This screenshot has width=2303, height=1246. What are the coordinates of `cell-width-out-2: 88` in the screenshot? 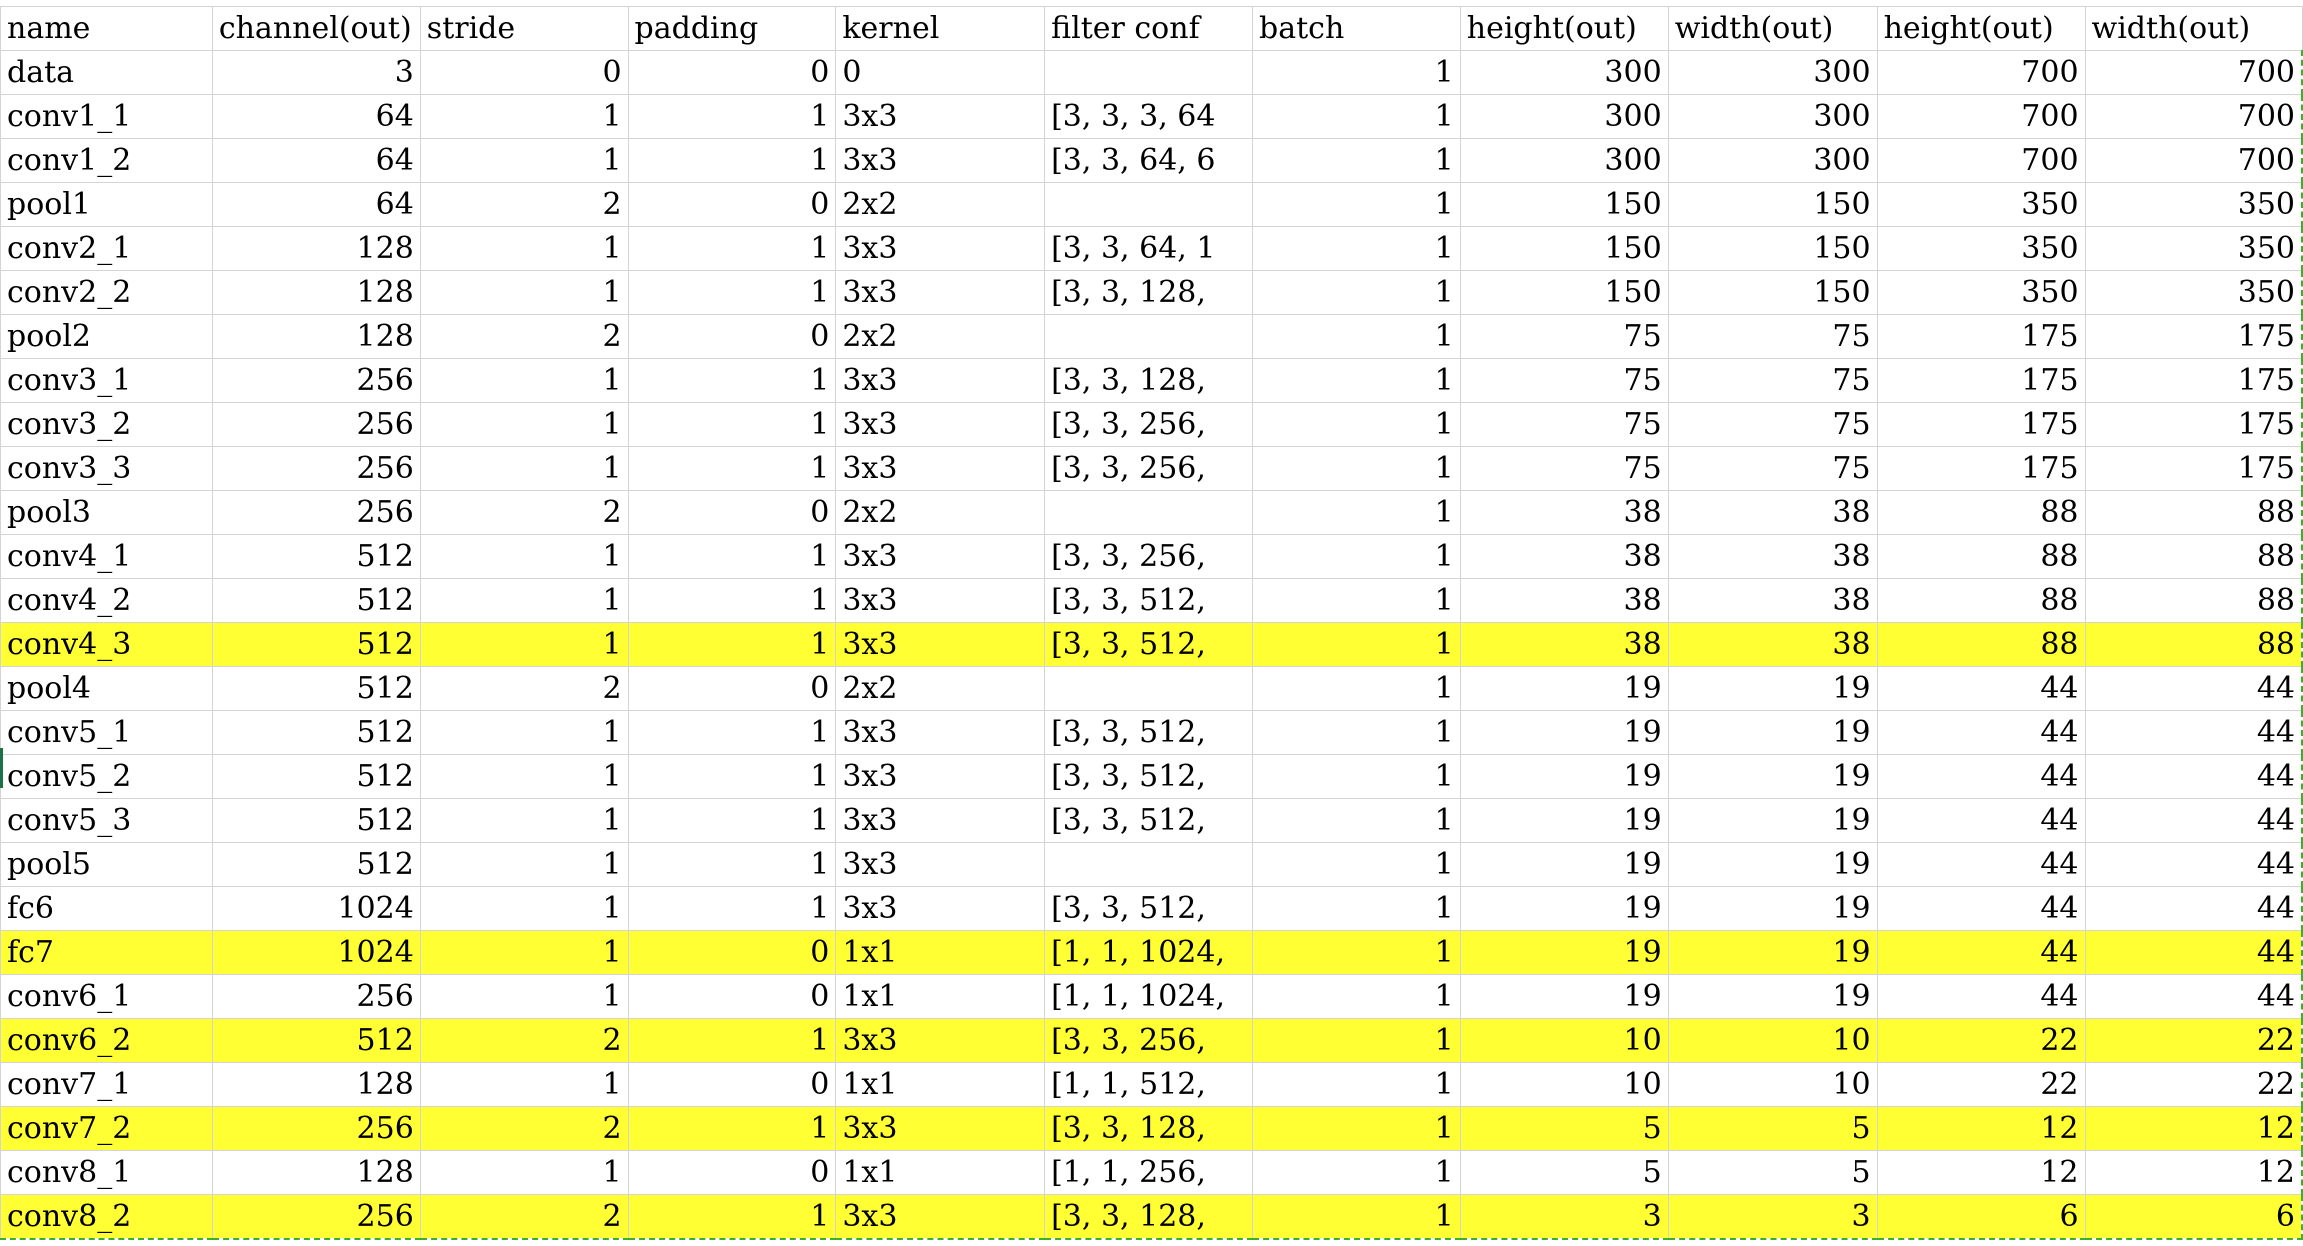 It's located at (2193, 556).